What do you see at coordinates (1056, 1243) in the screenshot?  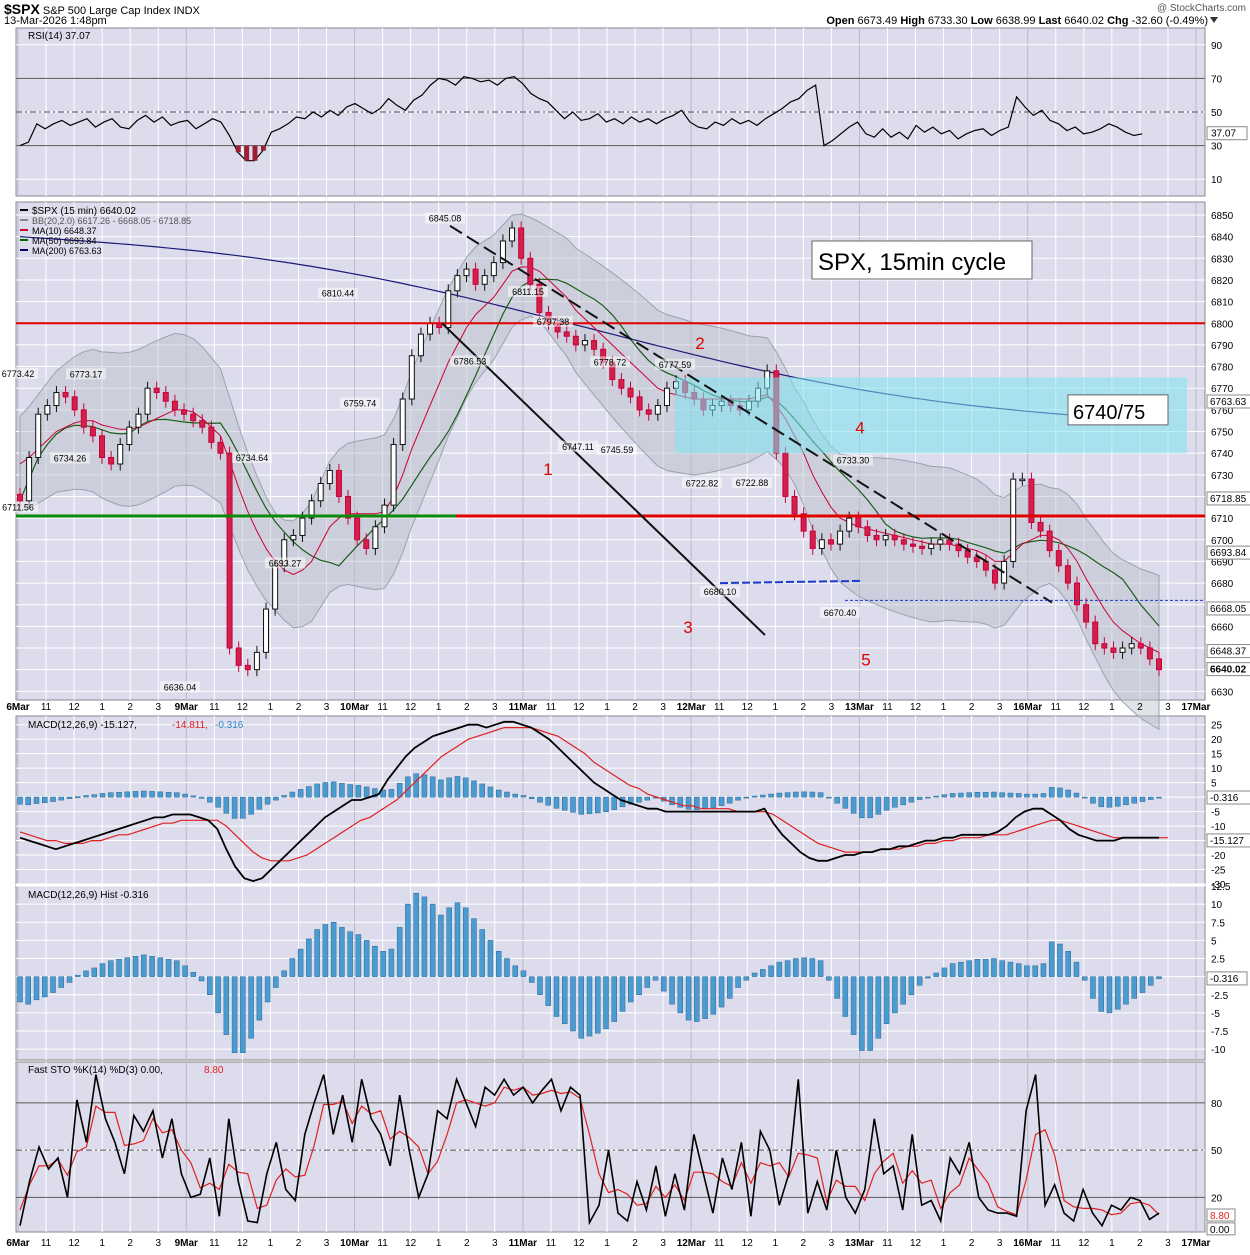 I see `x-tick-label-bottom: 11` at bounding box center [1056, 1243].